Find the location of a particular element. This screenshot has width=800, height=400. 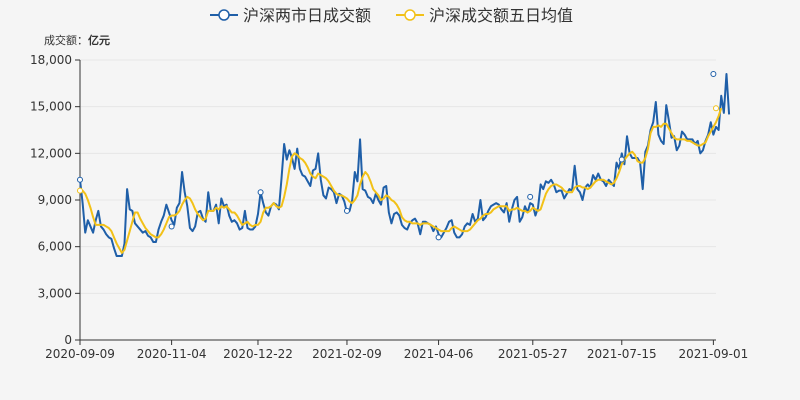

y-tick-label: 18,000 is located at coordinates (51, 60).